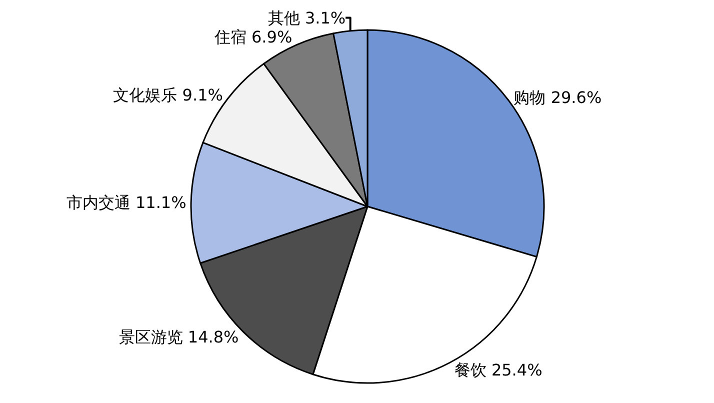 The height and width of the screenshot is (403, 714). I want to click on slice-label: 其他 3.1%, so click(307, 18).